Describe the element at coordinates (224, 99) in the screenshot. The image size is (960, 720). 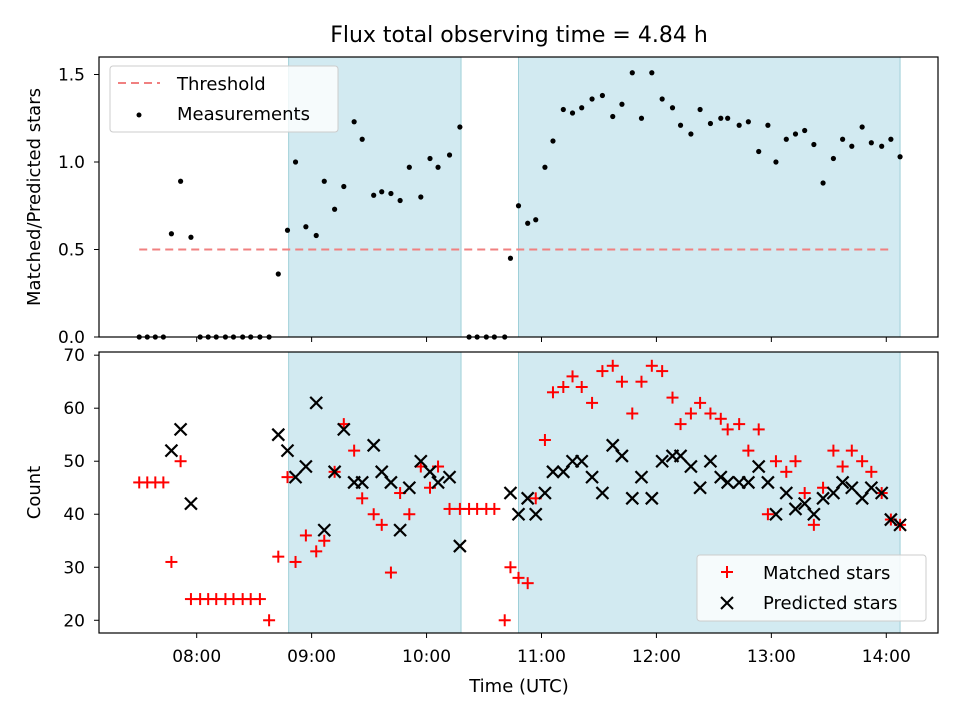
I see `ratio-legend: Threshold Measurements` at that location.